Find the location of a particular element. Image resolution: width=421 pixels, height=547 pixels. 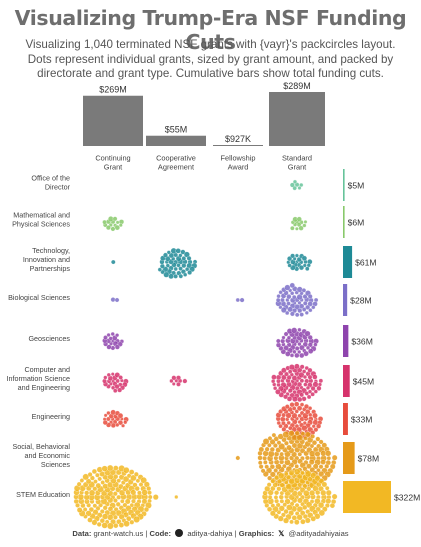

directorate-label: Technology, Innovation and Partnerships is located at coordinates (47, 259).